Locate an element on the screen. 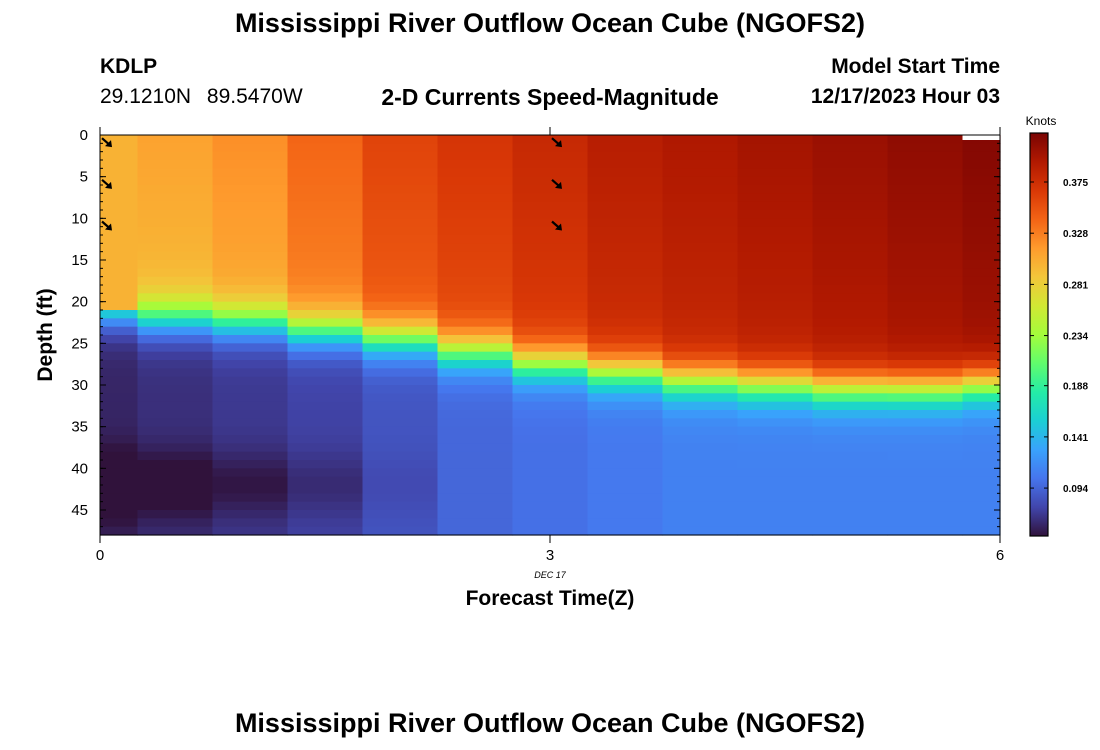  vector-head is located at coordinates (558, 227).